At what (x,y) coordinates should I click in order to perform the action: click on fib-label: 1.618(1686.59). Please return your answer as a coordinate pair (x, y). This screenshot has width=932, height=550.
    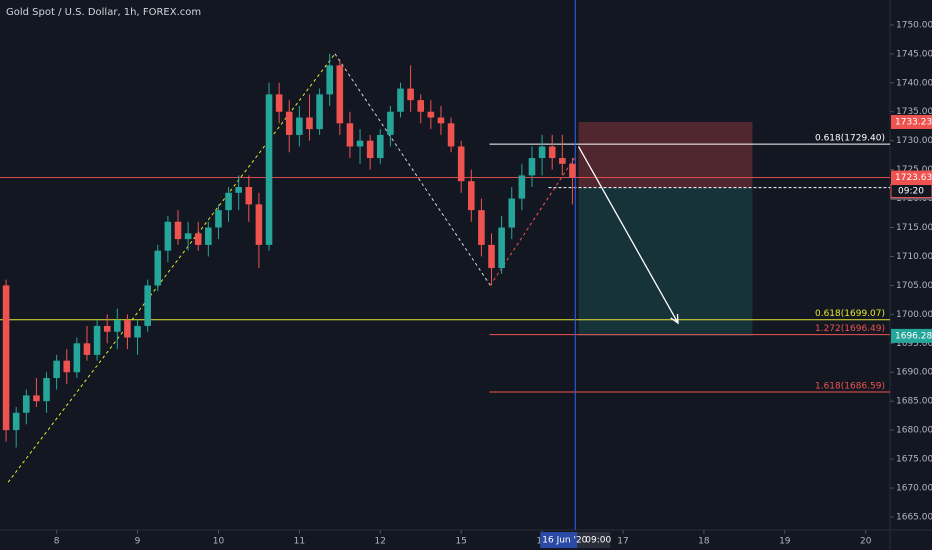
    Looking at the image, I should click on (850, 386).